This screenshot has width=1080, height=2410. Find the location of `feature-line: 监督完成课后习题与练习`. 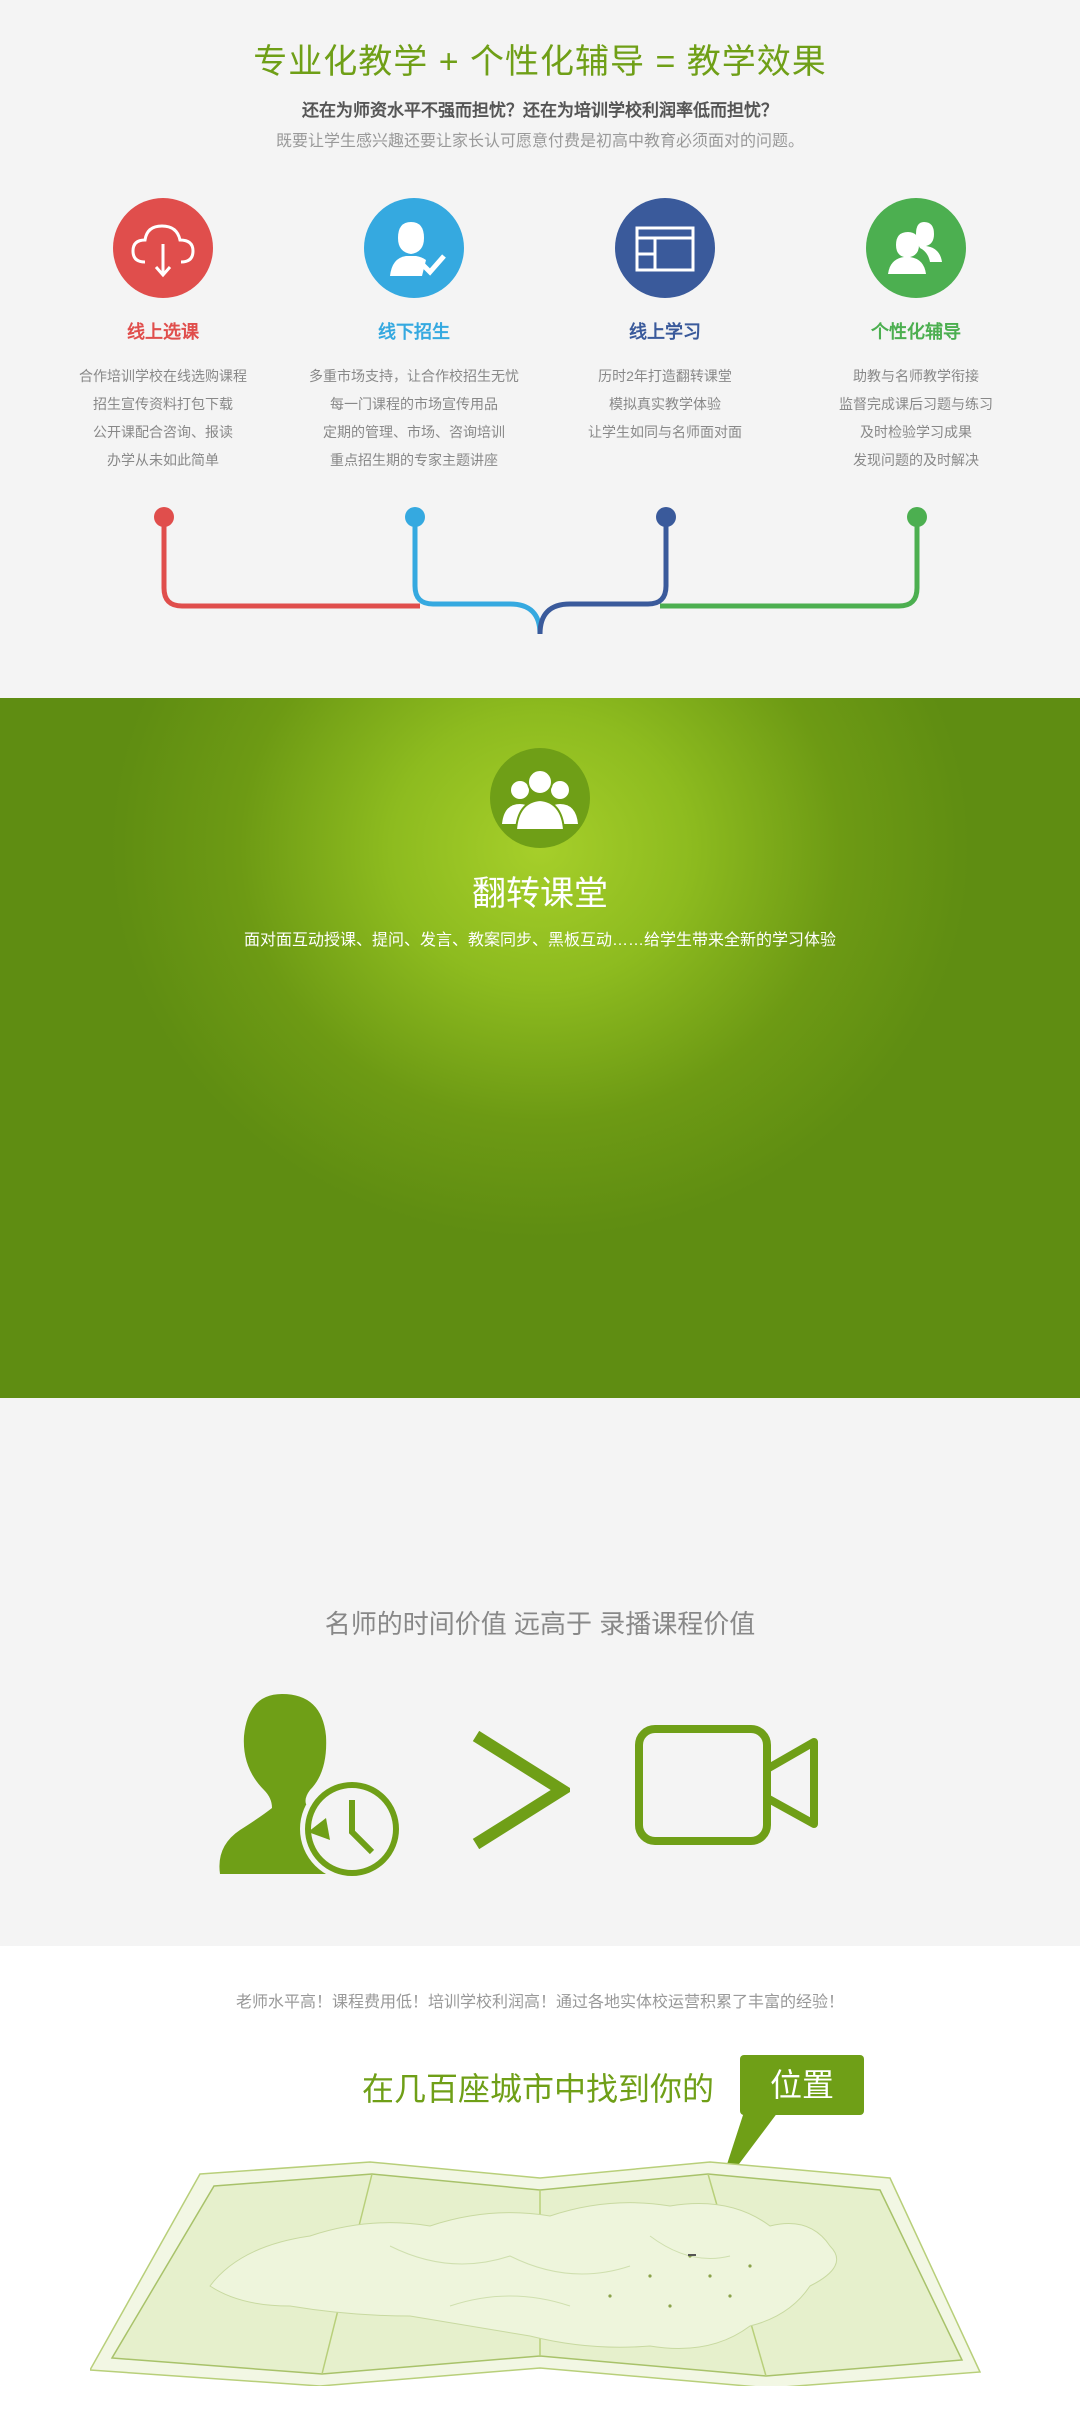

feature-line: 监督完成课后习题与练习 is located at coordinates (916, 404).